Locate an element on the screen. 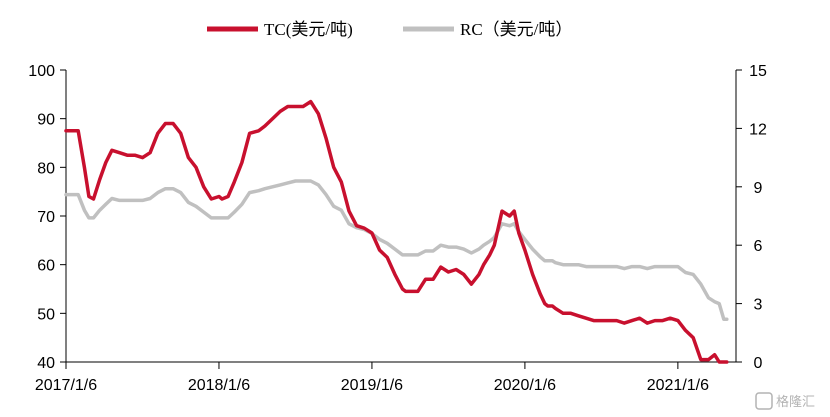 This screenshot has height=417, width=830. right-tick-label: 3 is located at coordinates (758, 305).